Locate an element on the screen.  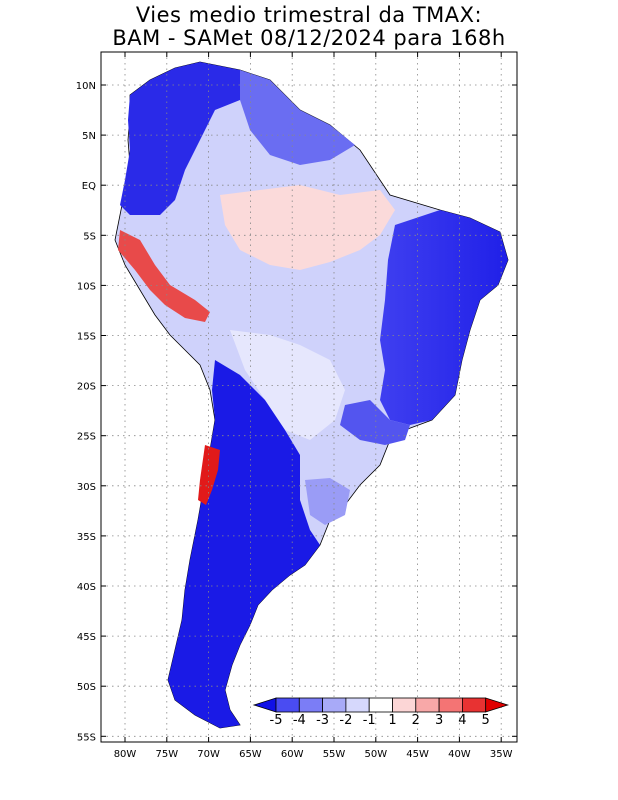
lat-label: 5S is located at coordinates (89, 236).